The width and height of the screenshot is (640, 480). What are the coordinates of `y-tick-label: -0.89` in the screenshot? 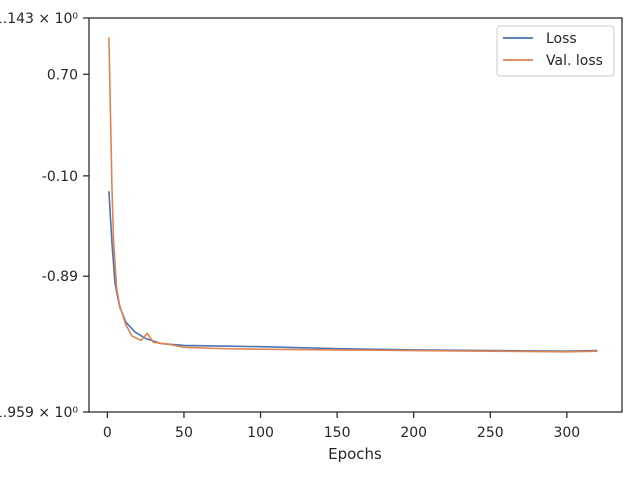 It's located at (60, 277).